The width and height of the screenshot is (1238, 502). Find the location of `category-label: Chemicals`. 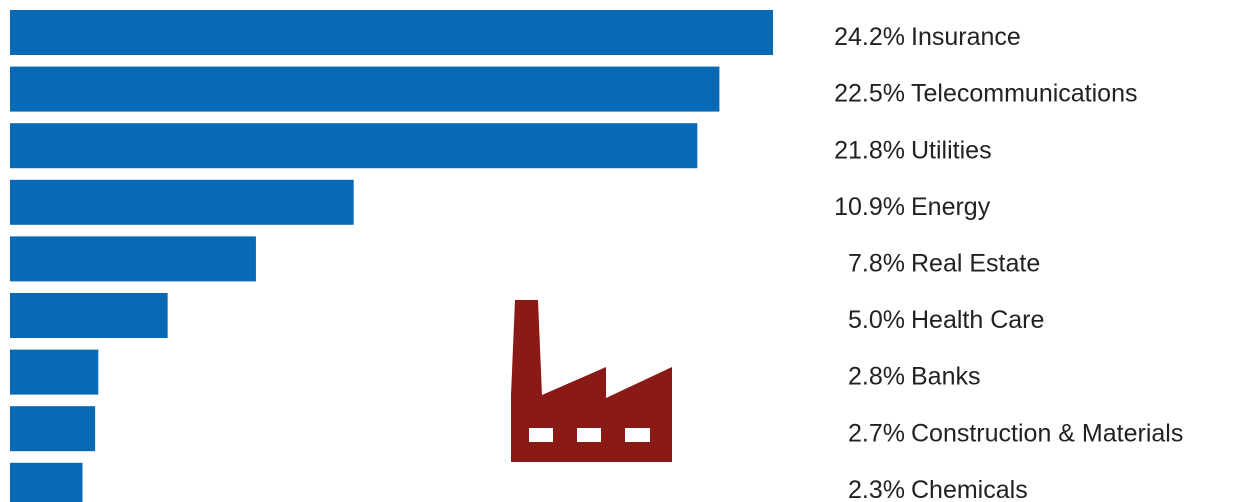

category-label: Chemicals is located at coordinates (969, 489).